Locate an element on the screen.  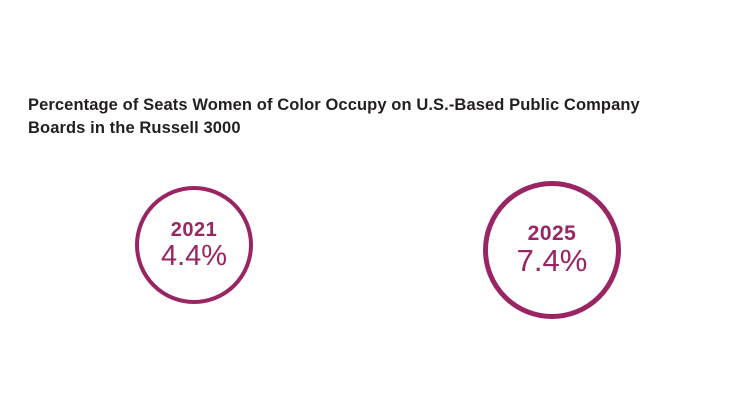
data-circle-2025: 2025 7.4% is located at coordinates (552, 250).